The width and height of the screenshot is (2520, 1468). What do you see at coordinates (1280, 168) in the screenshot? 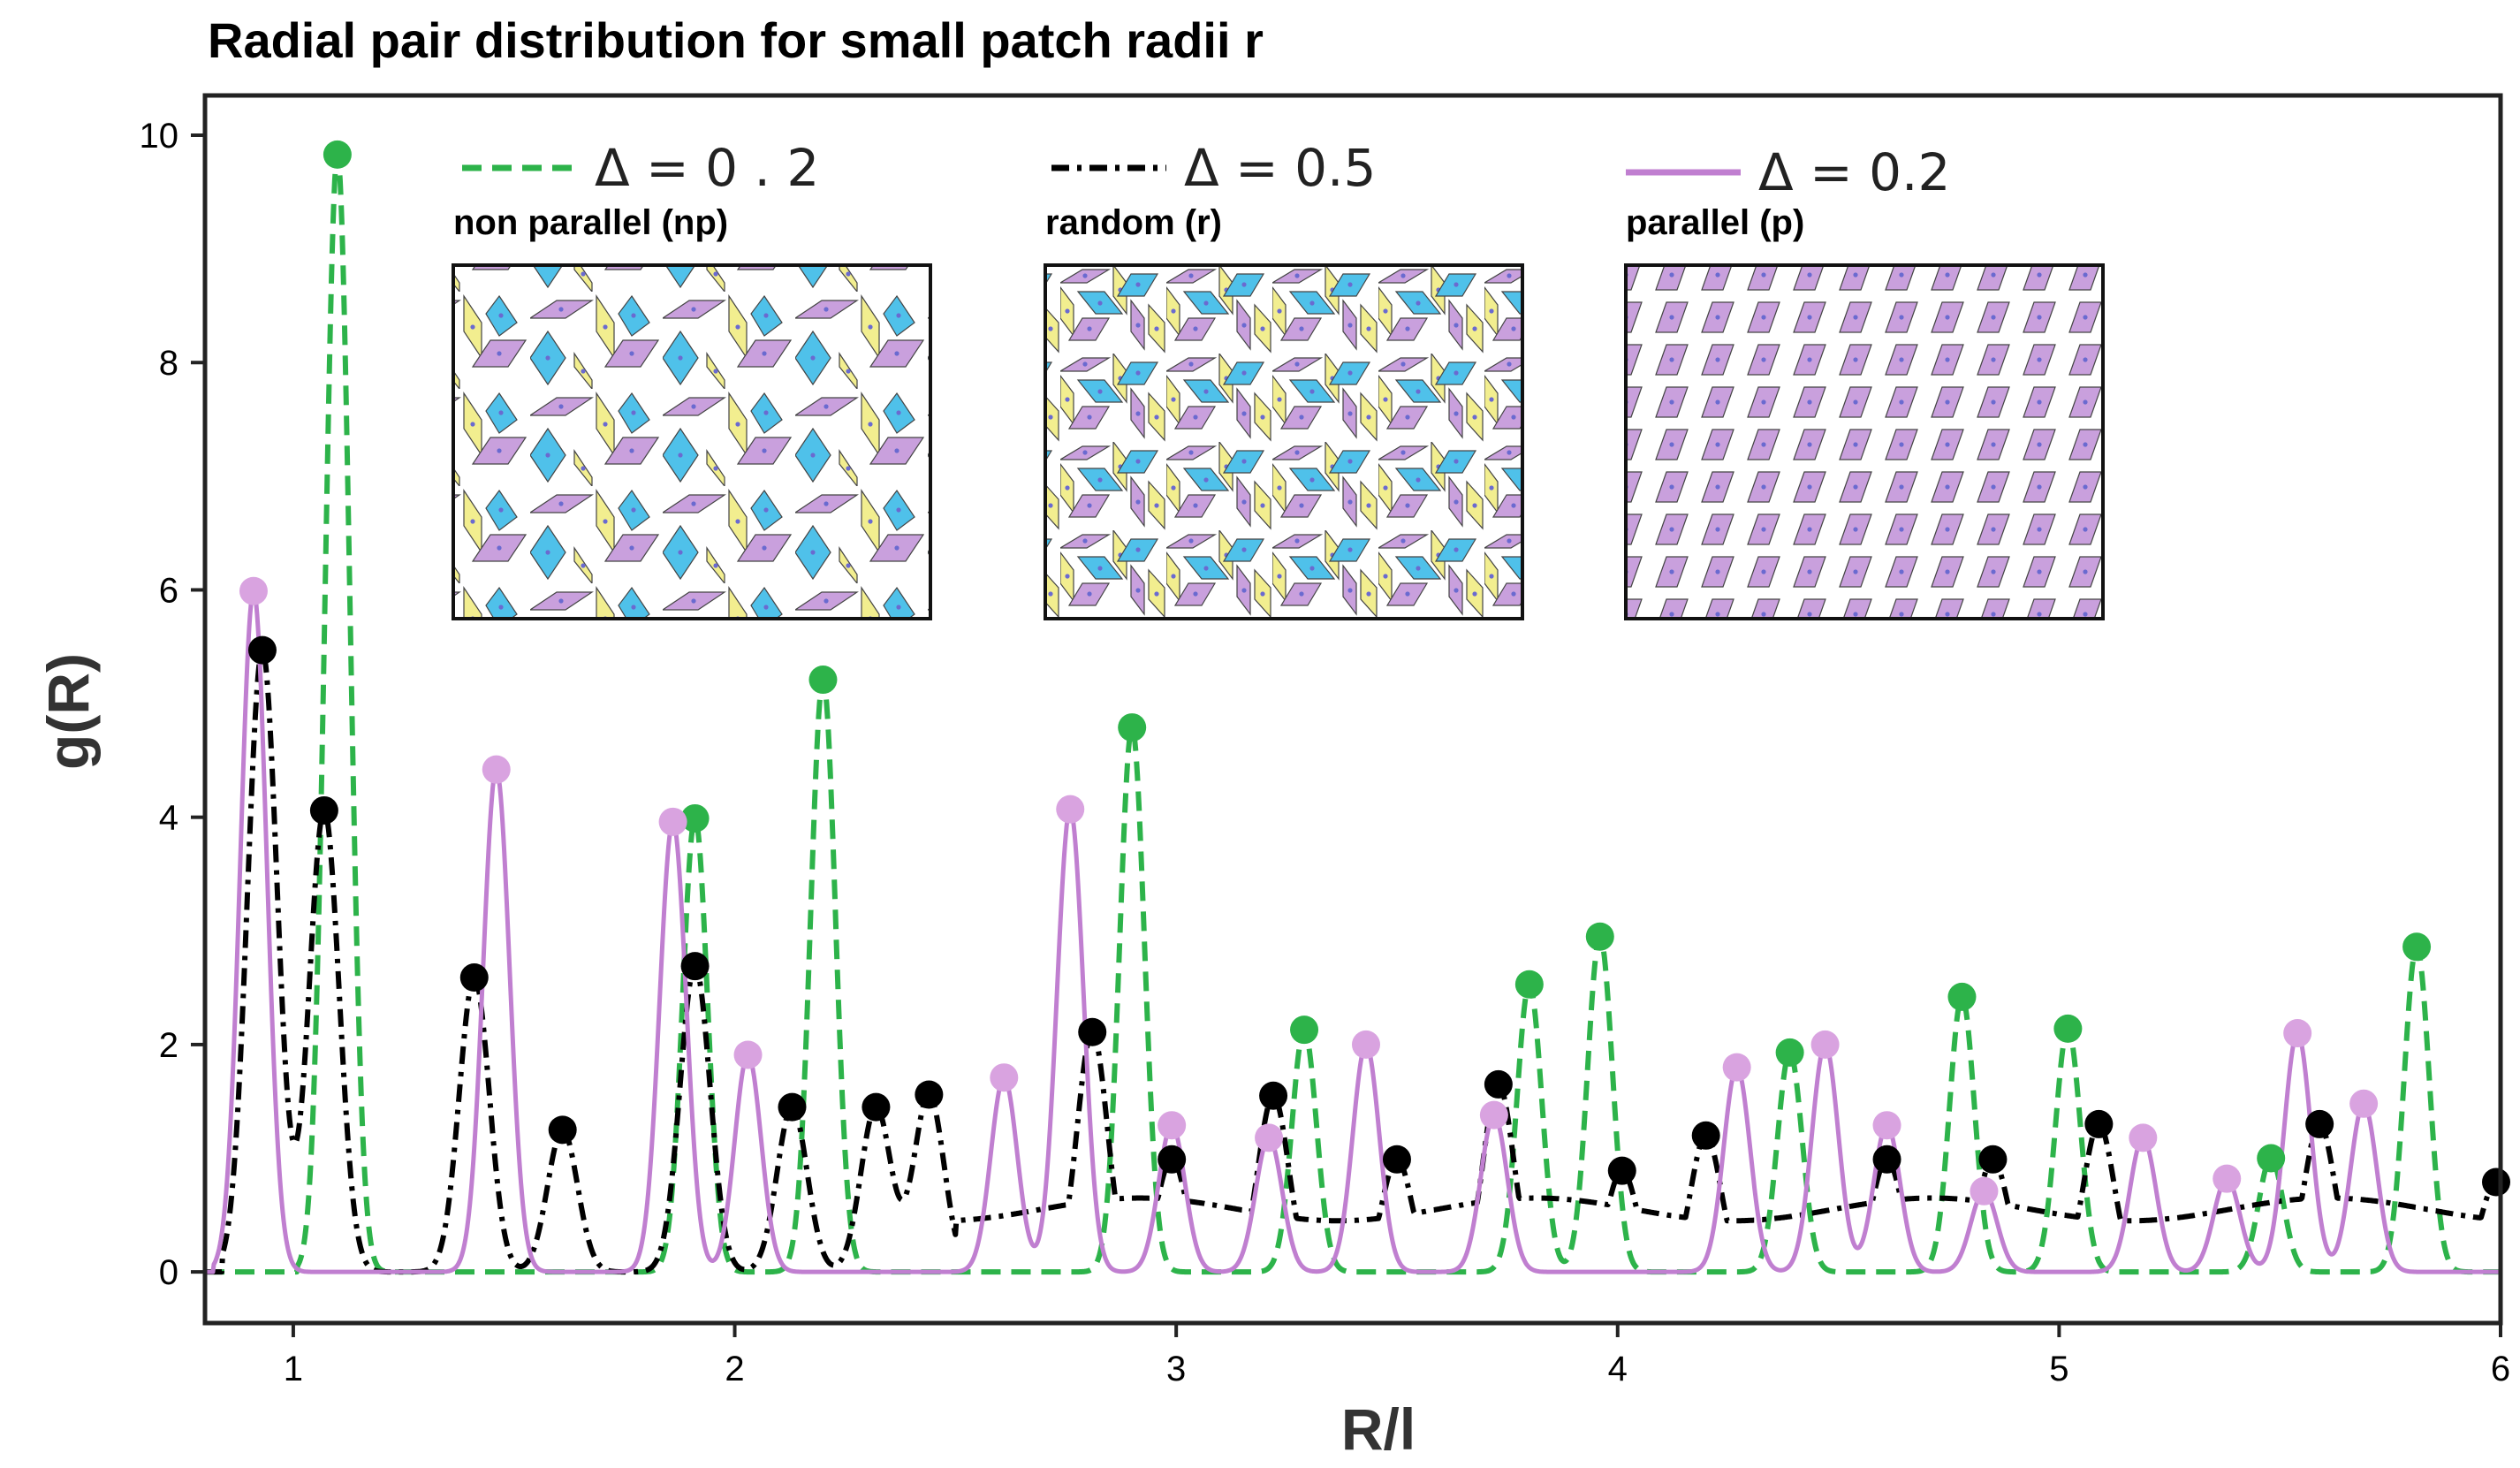
I see `legend-label-2: Δ = 0.5` at bounding box center [1280, 168].